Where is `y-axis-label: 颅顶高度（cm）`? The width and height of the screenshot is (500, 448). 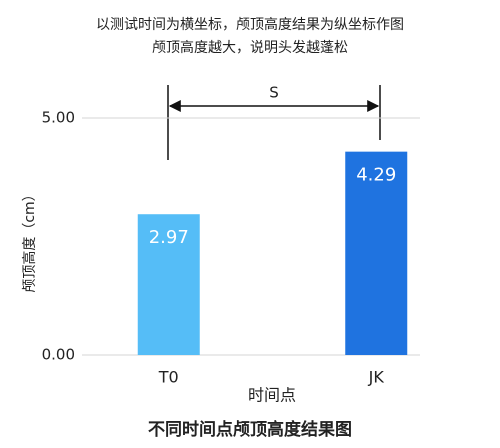
y-axis-label: 颅顶高度（cm） is located at coordinates (29, 239).